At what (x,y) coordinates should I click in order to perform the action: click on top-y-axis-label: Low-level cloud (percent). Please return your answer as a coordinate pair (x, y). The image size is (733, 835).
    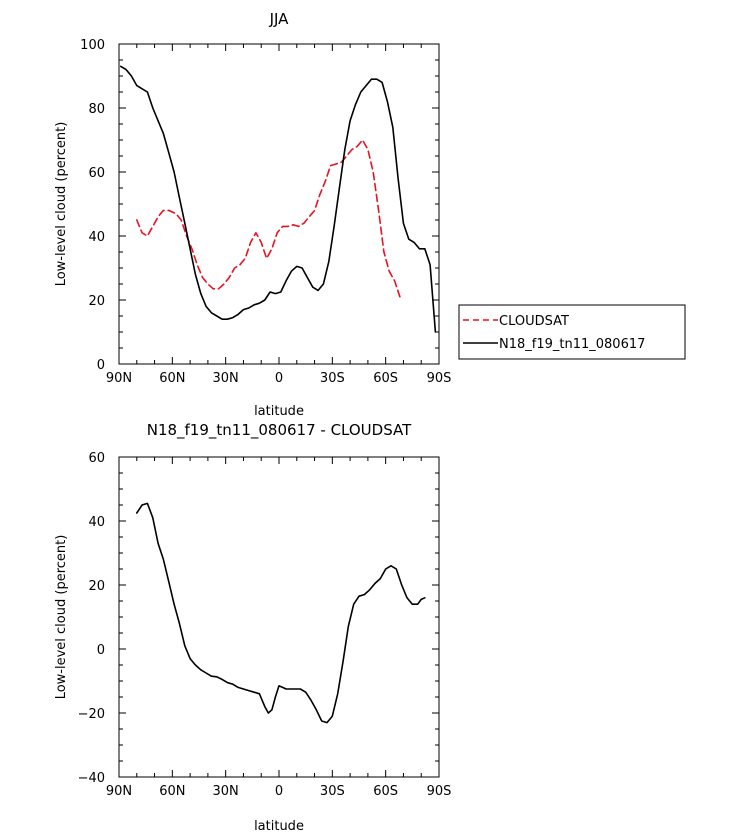
    Looking at the image, I should click on (61, 204).